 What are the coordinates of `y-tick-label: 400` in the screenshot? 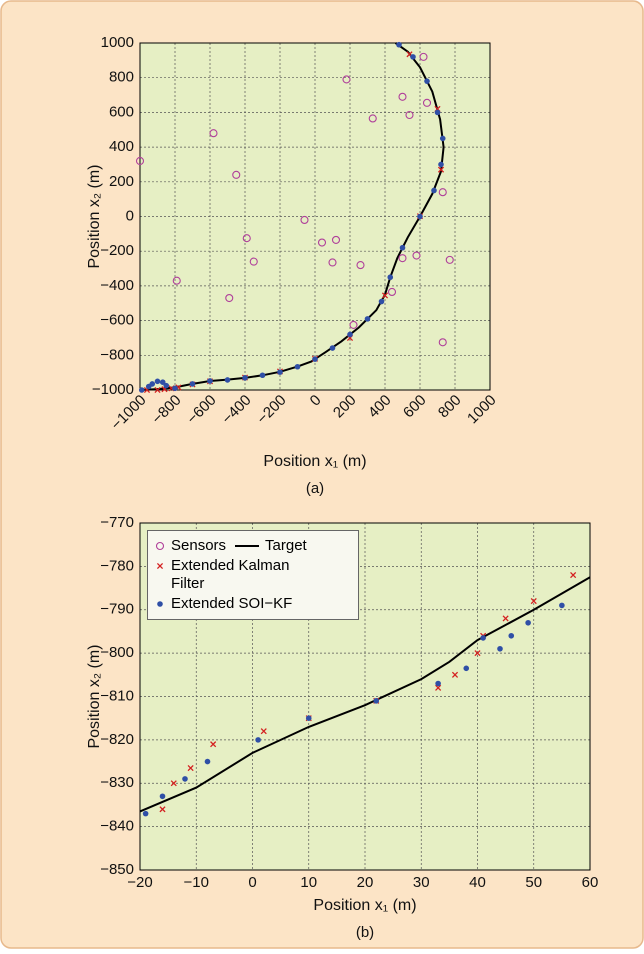 It's located at (121, 146).